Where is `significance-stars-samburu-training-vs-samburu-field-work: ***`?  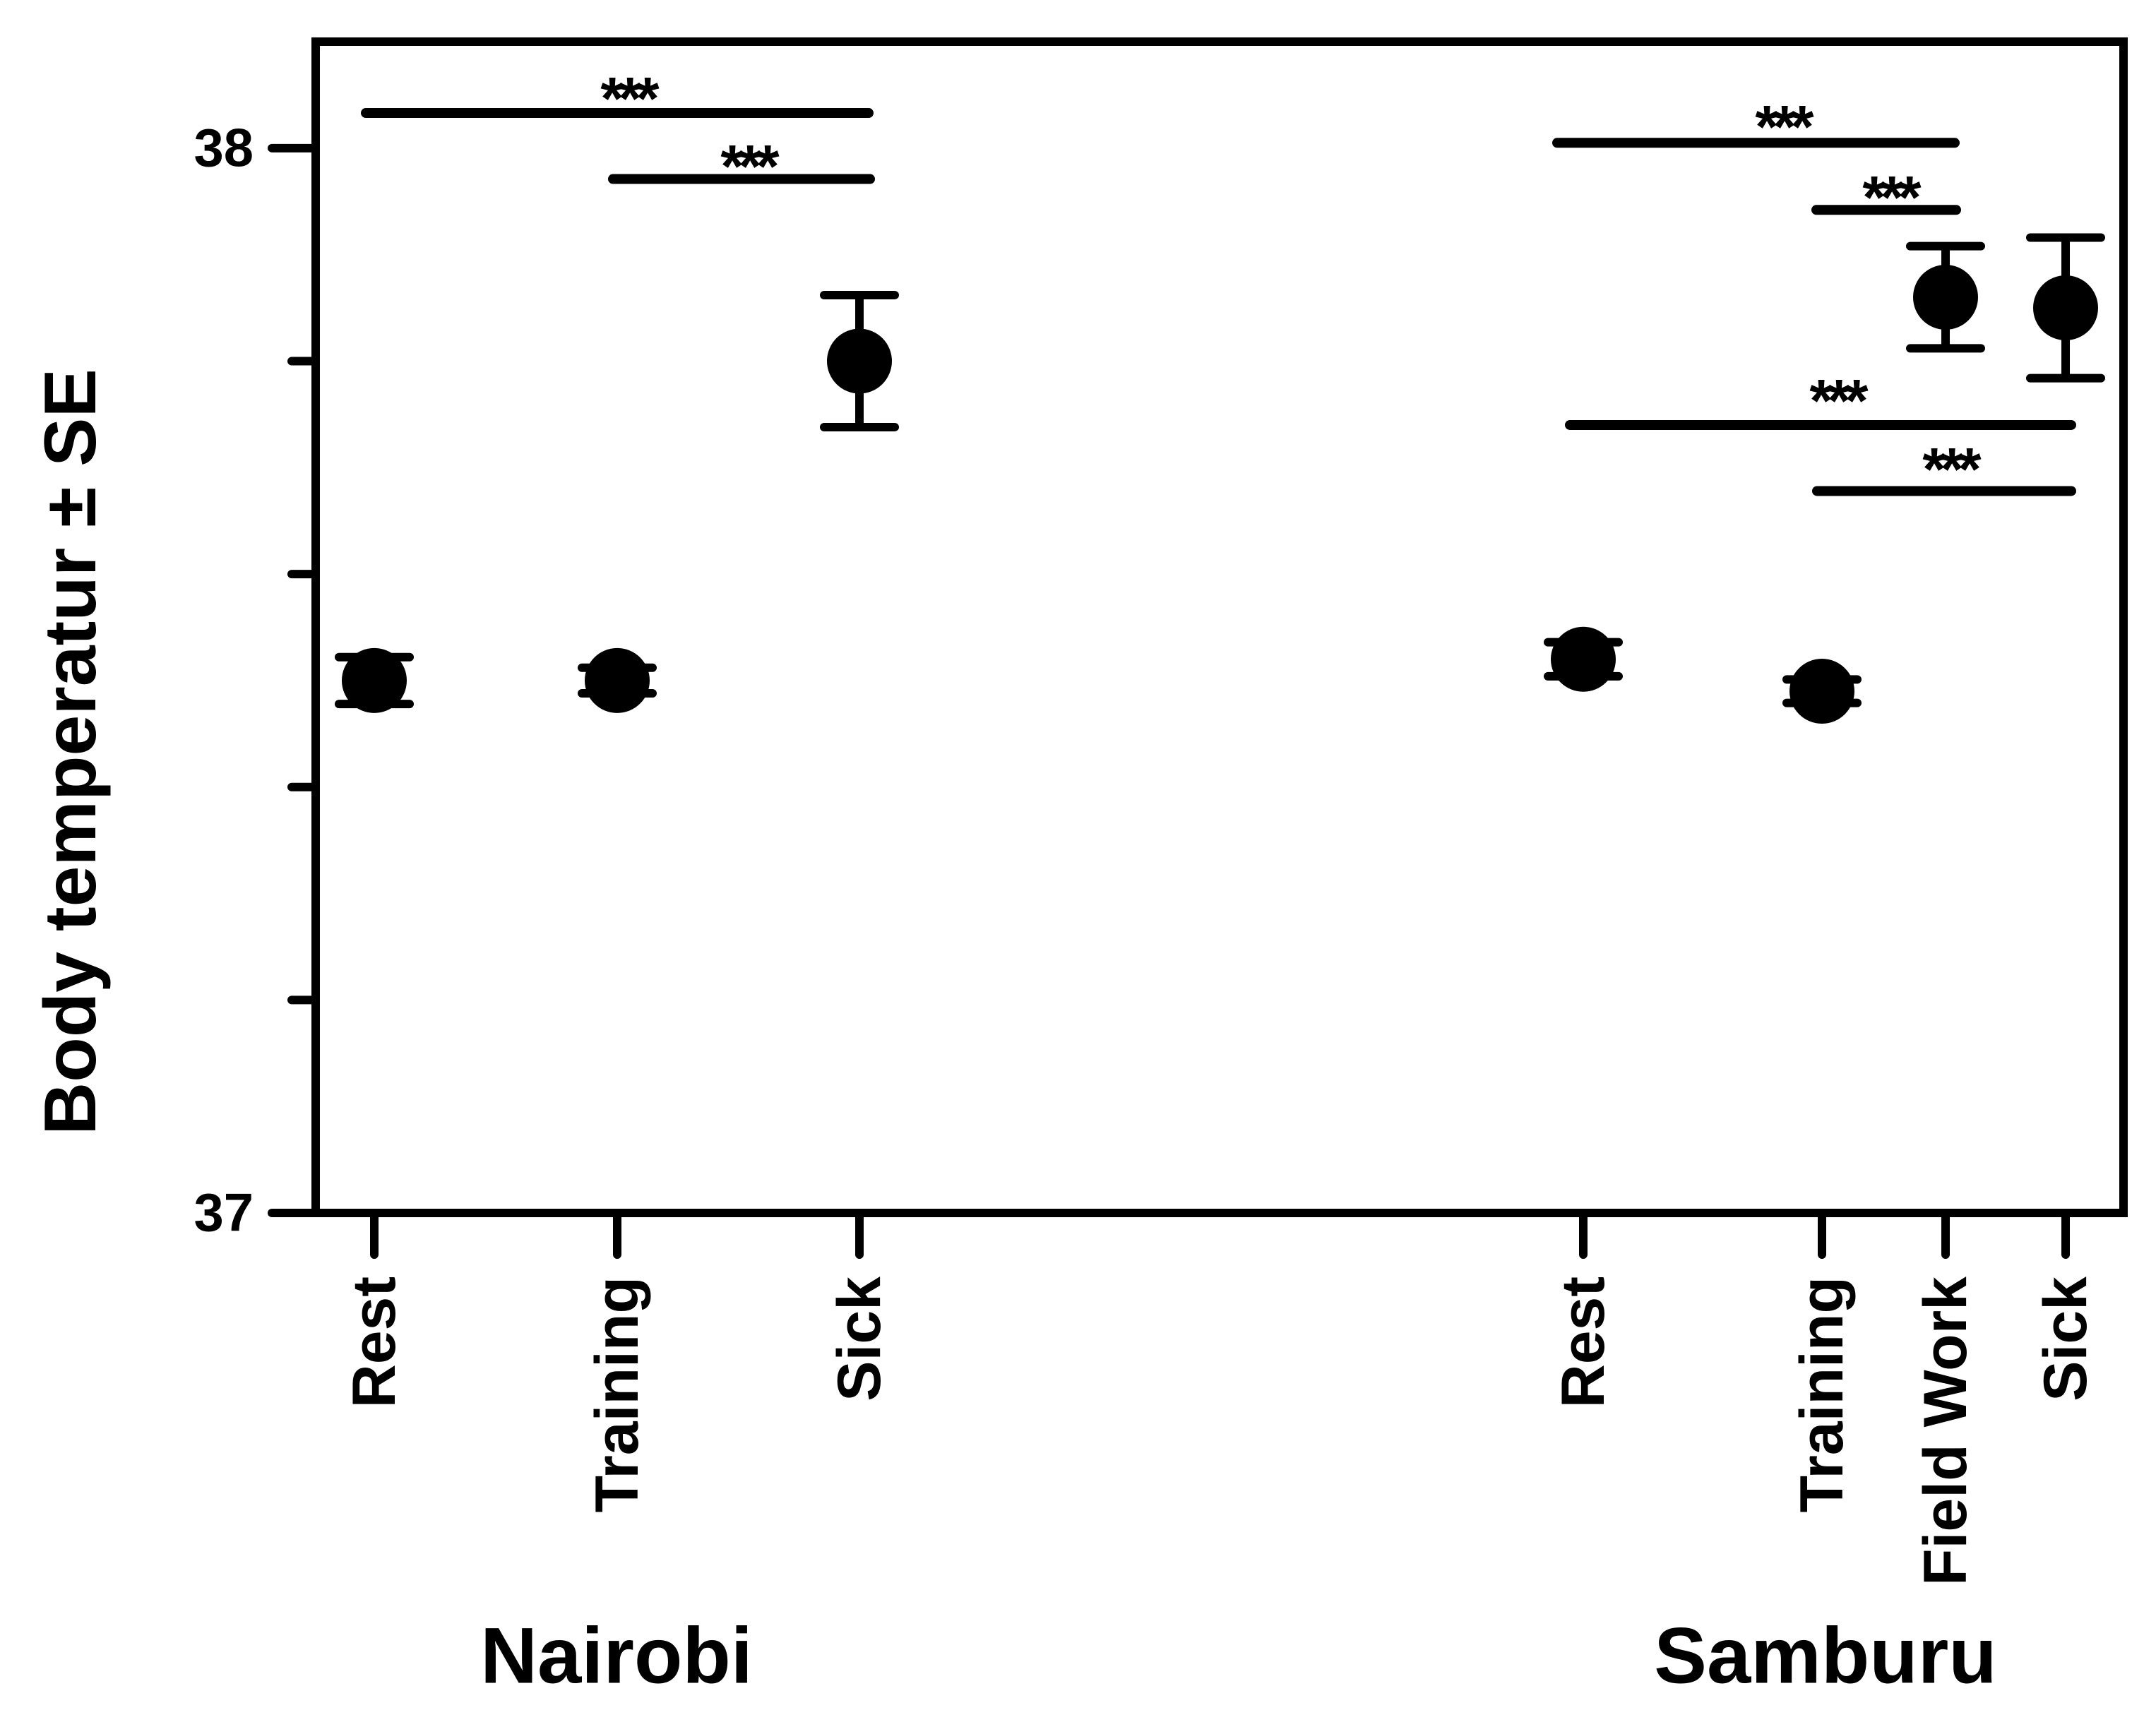 significance-stars-samburu-training-vs-samburu-field-work: *** is located at coordinates (1891, 199).